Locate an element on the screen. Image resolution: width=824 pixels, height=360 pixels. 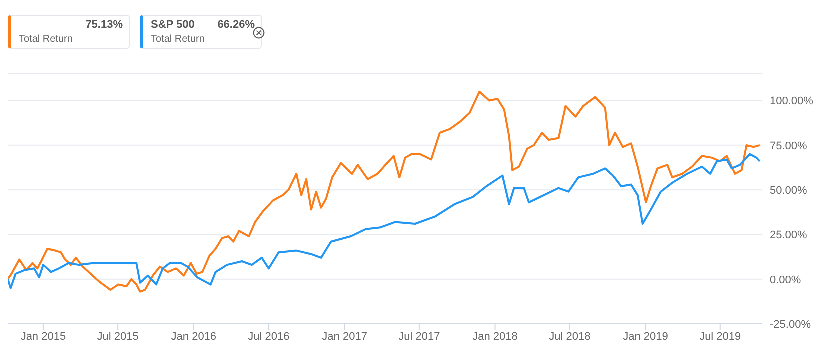
x-tick-label: Jan 2015 is located at coordinates (43, 336).